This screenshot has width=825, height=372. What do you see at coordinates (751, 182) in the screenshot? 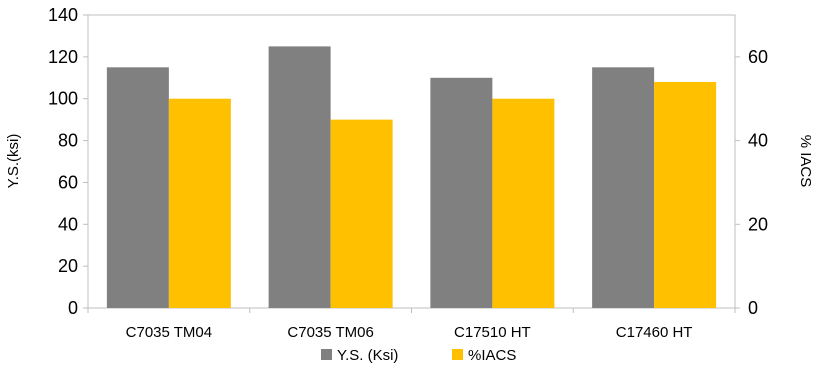
I see `right-axis: 0 20 40 60` at bounding box center [751, 182].